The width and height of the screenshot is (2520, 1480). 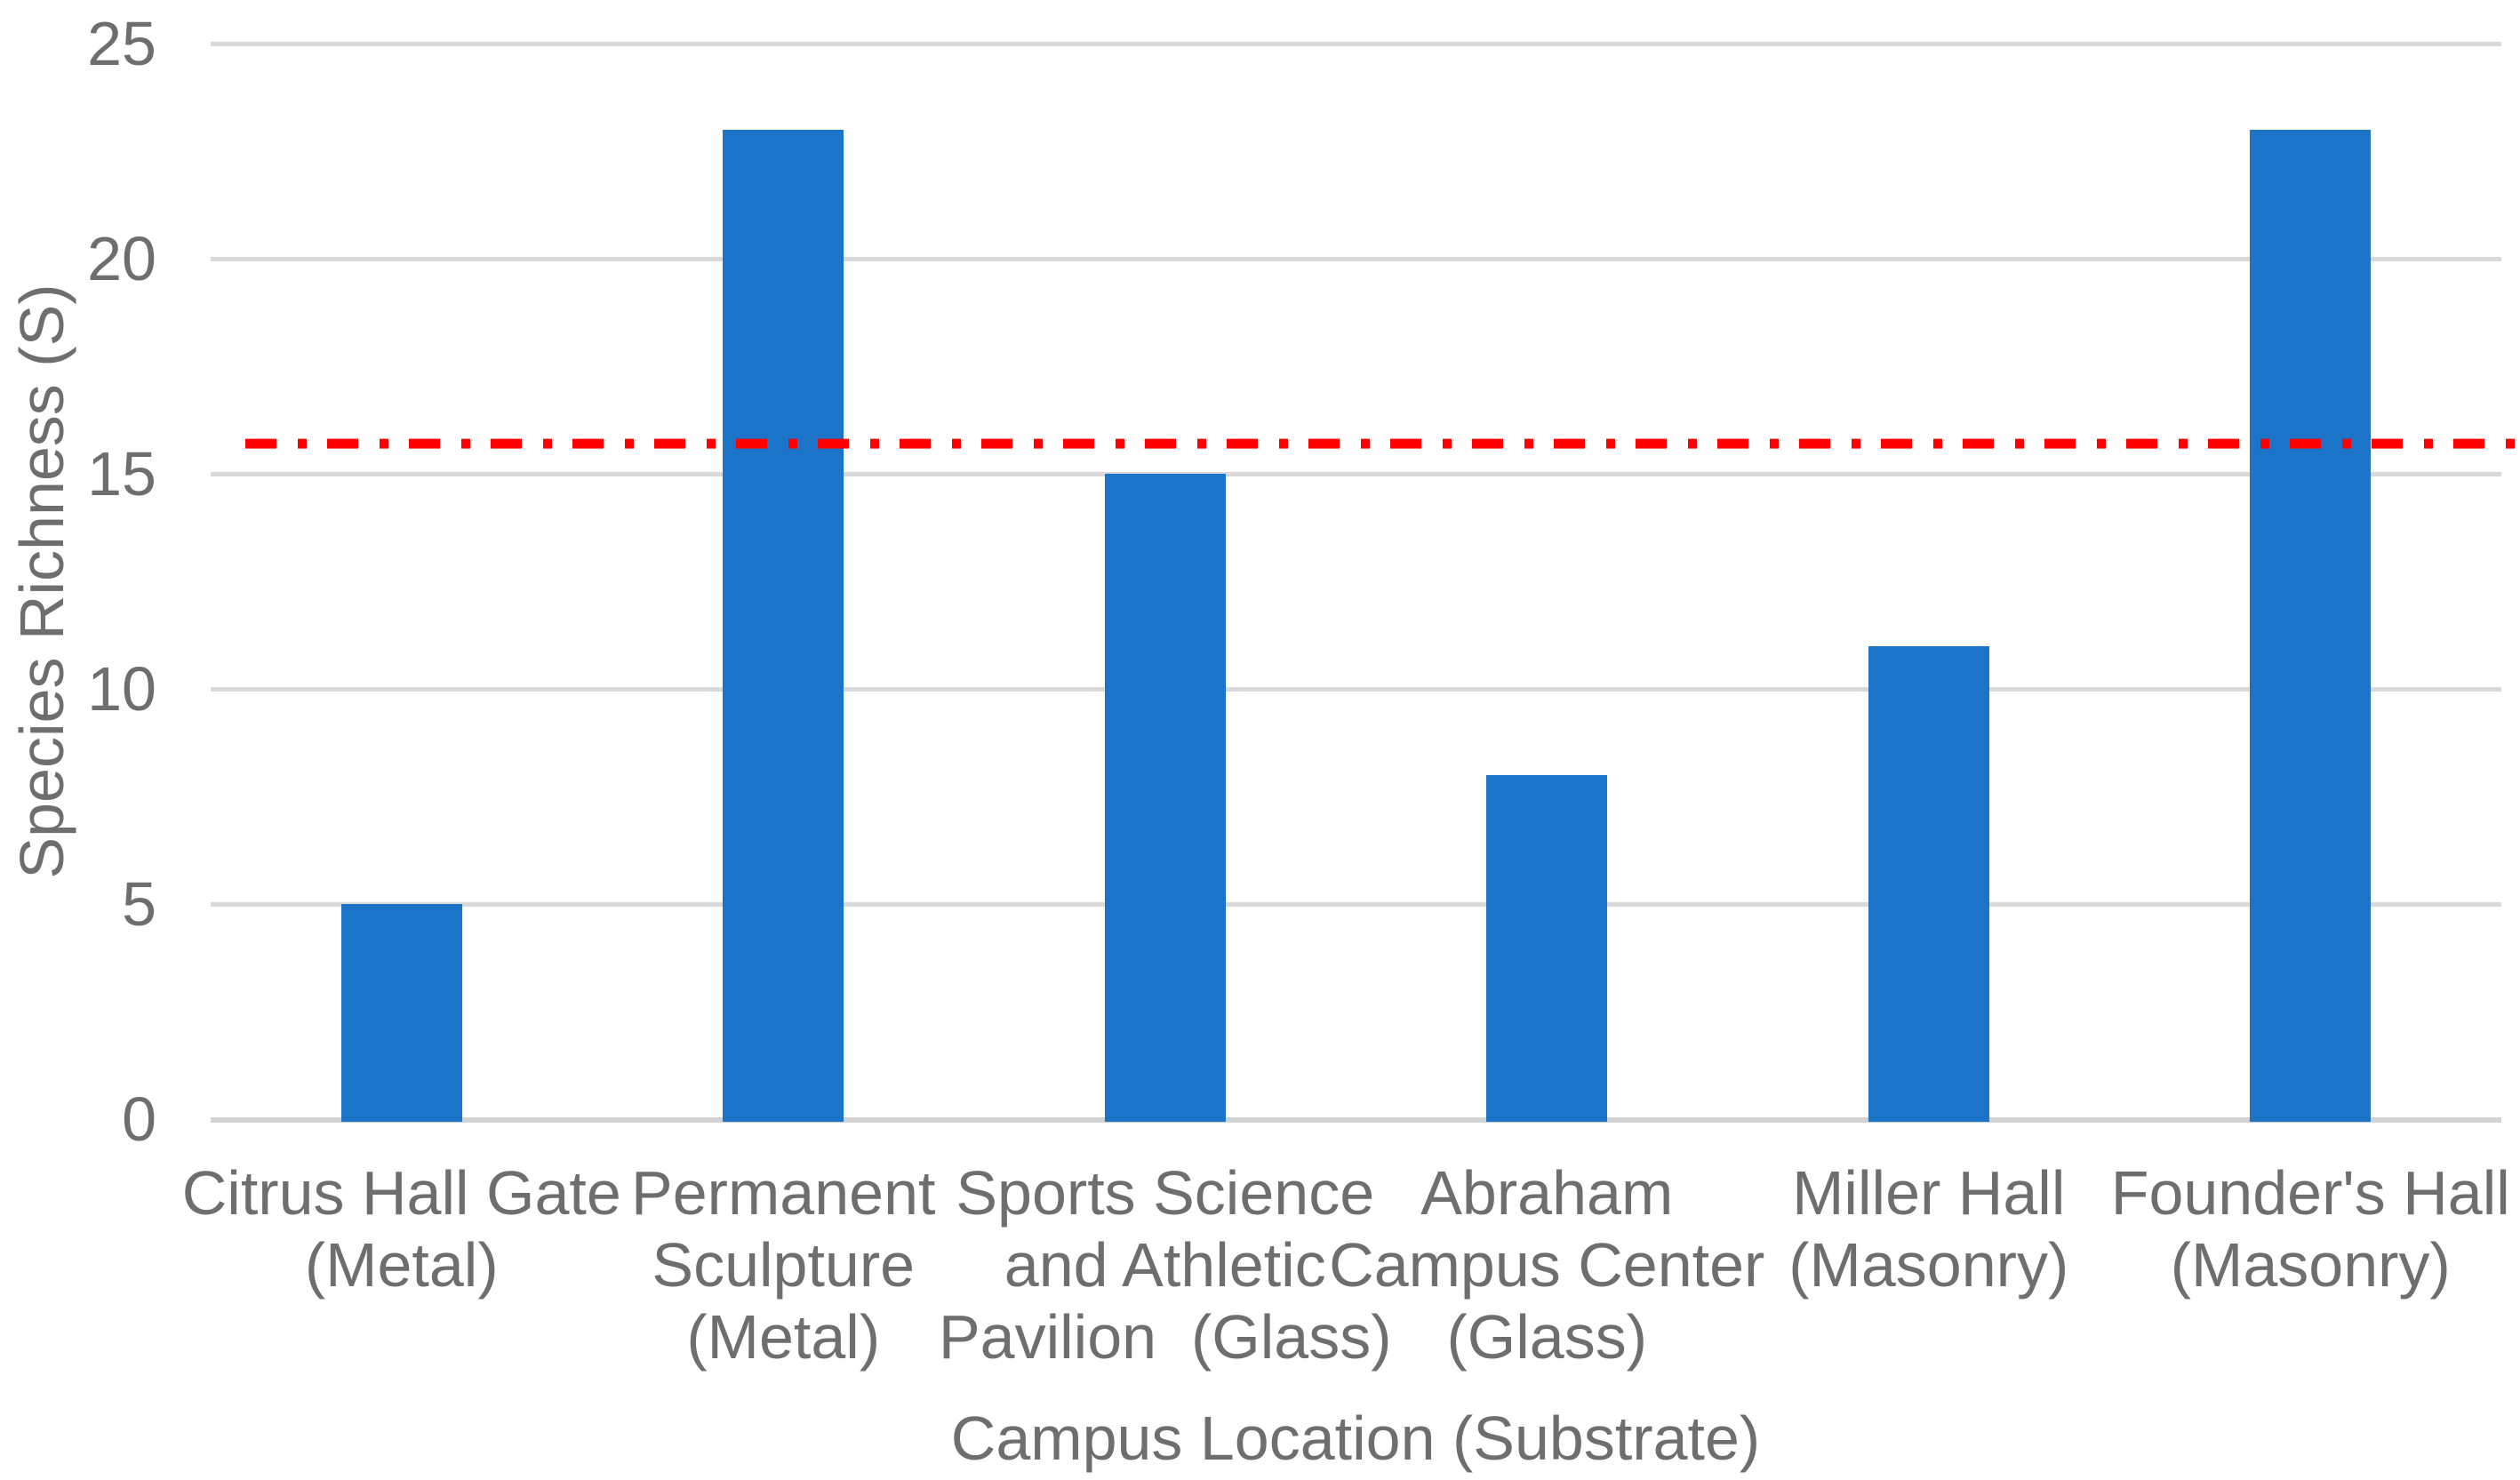 What do you see at coordinates (1356, 1119) in the screenshot?
I see `x-axis-line` at bounding box center [1356, 1119].